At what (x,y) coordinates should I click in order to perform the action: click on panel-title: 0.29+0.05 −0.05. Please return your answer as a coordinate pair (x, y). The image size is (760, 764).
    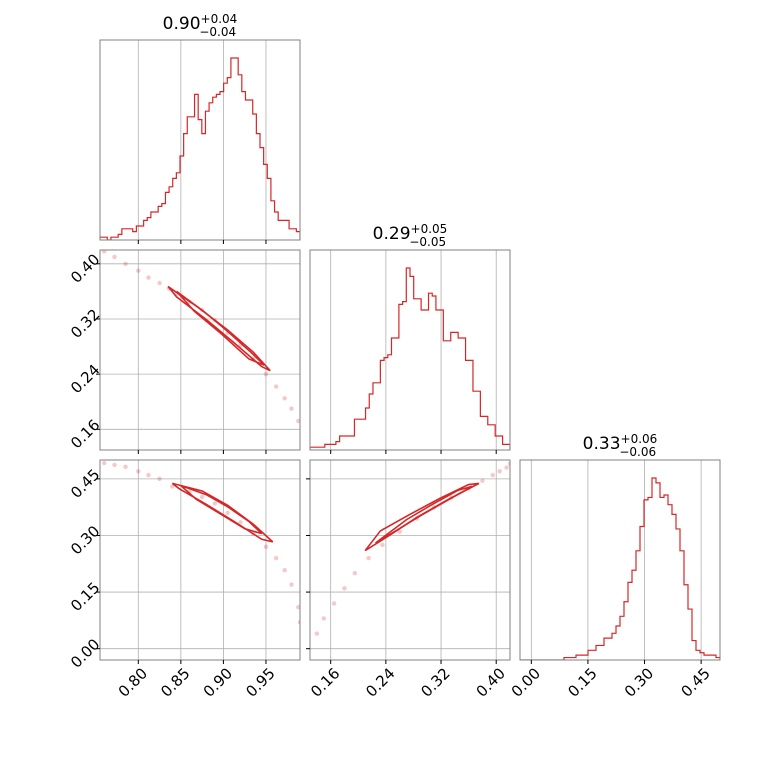
    Looking at the image, I should click on (410, 235).